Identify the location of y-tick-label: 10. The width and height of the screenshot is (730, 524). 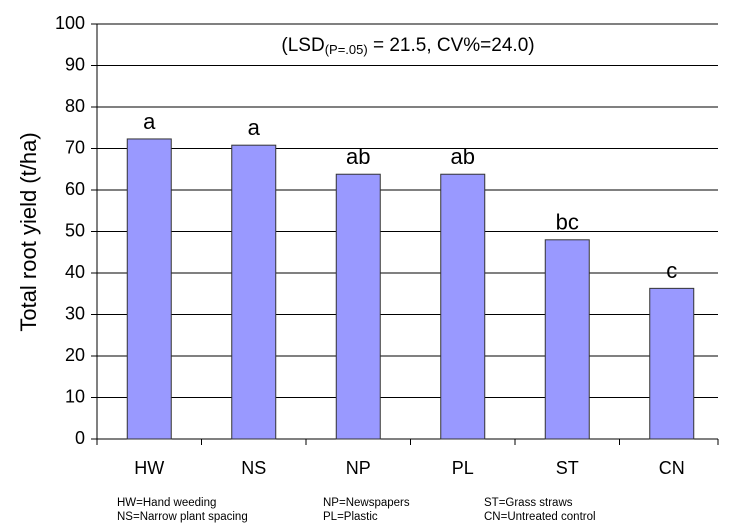
(75, 396).